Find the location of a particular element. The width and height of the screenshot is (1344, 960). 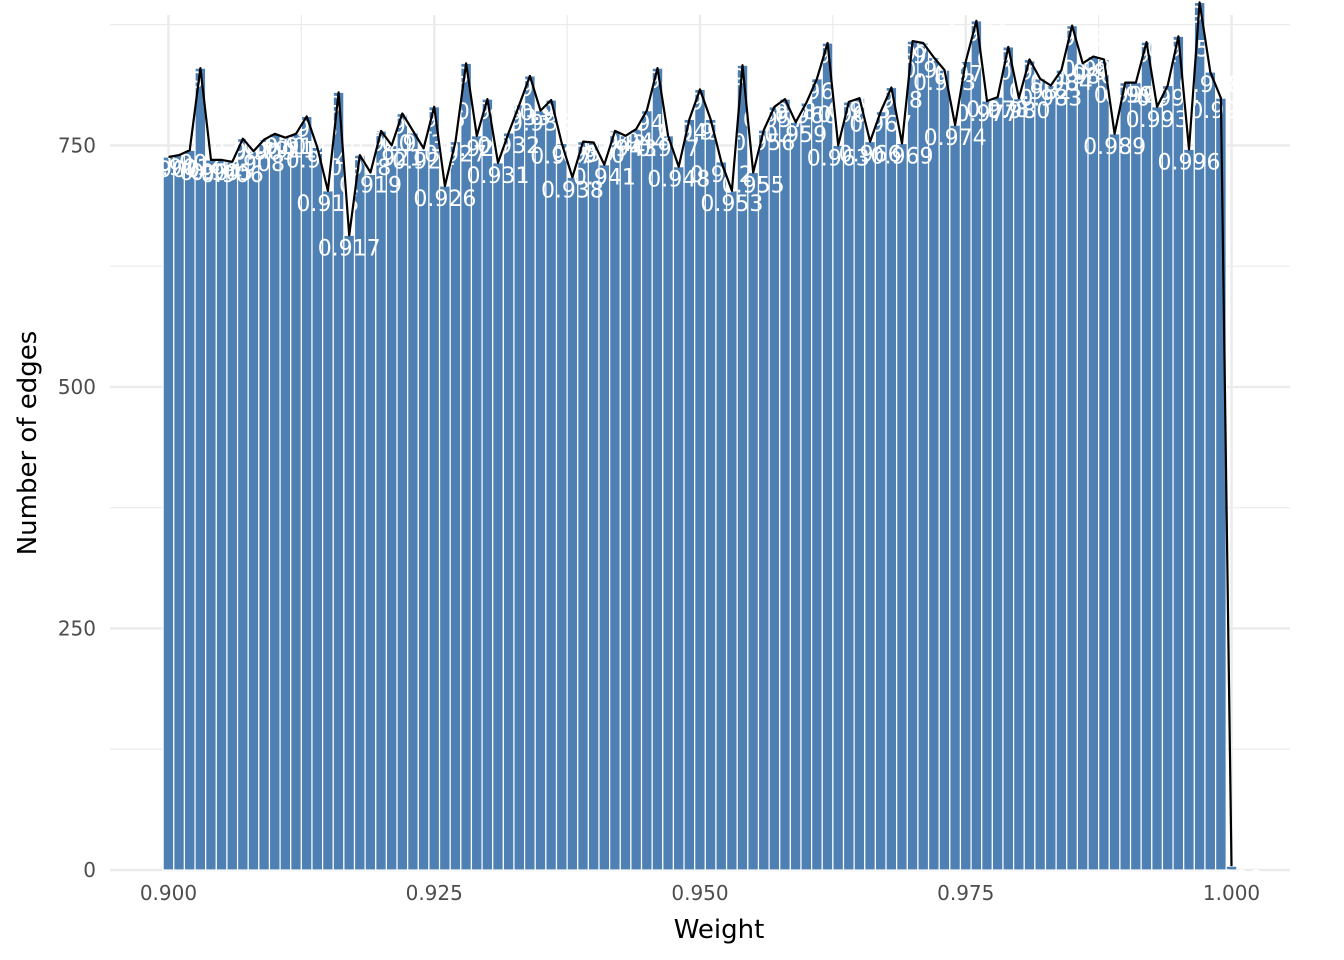

bar-label: 0.920 is located at coordinates (381, 144).